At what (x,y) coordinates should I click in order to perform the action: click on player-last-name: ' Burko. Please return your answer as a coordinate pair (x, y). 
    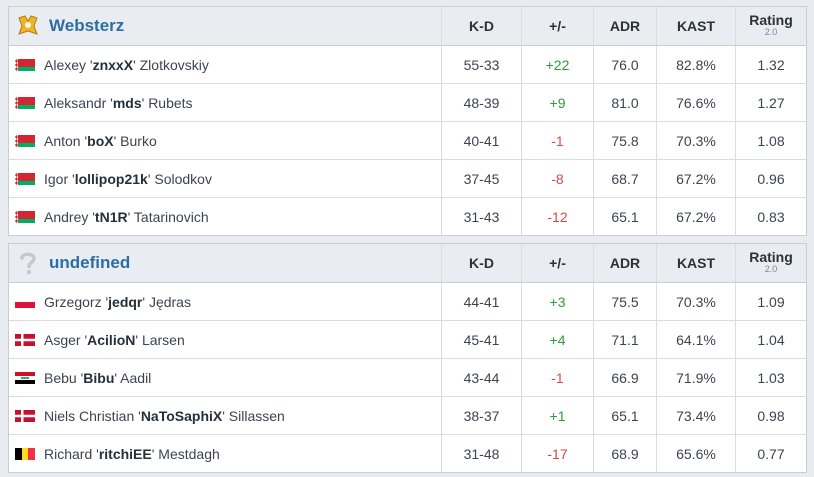
    Looking at the image, I should click on (135, 140).